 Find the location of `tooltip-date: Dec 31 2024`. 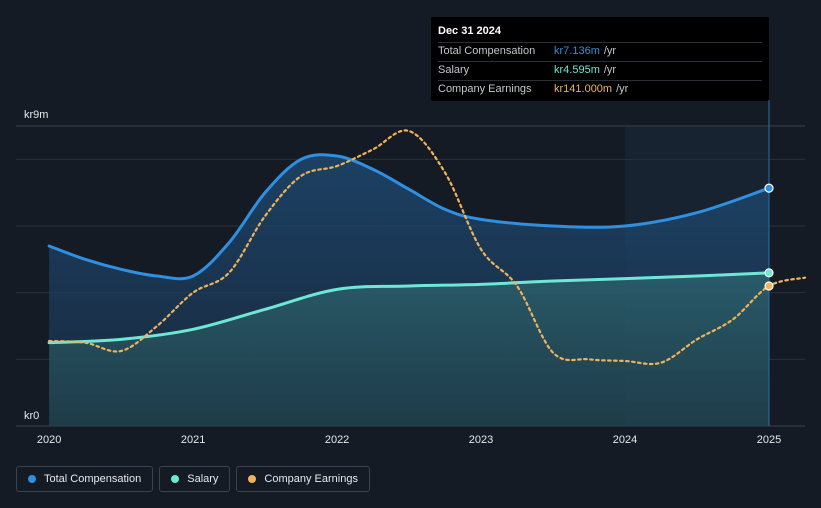

tooltip-date: Dec 31 2024 is located at coordinates (600, 33).